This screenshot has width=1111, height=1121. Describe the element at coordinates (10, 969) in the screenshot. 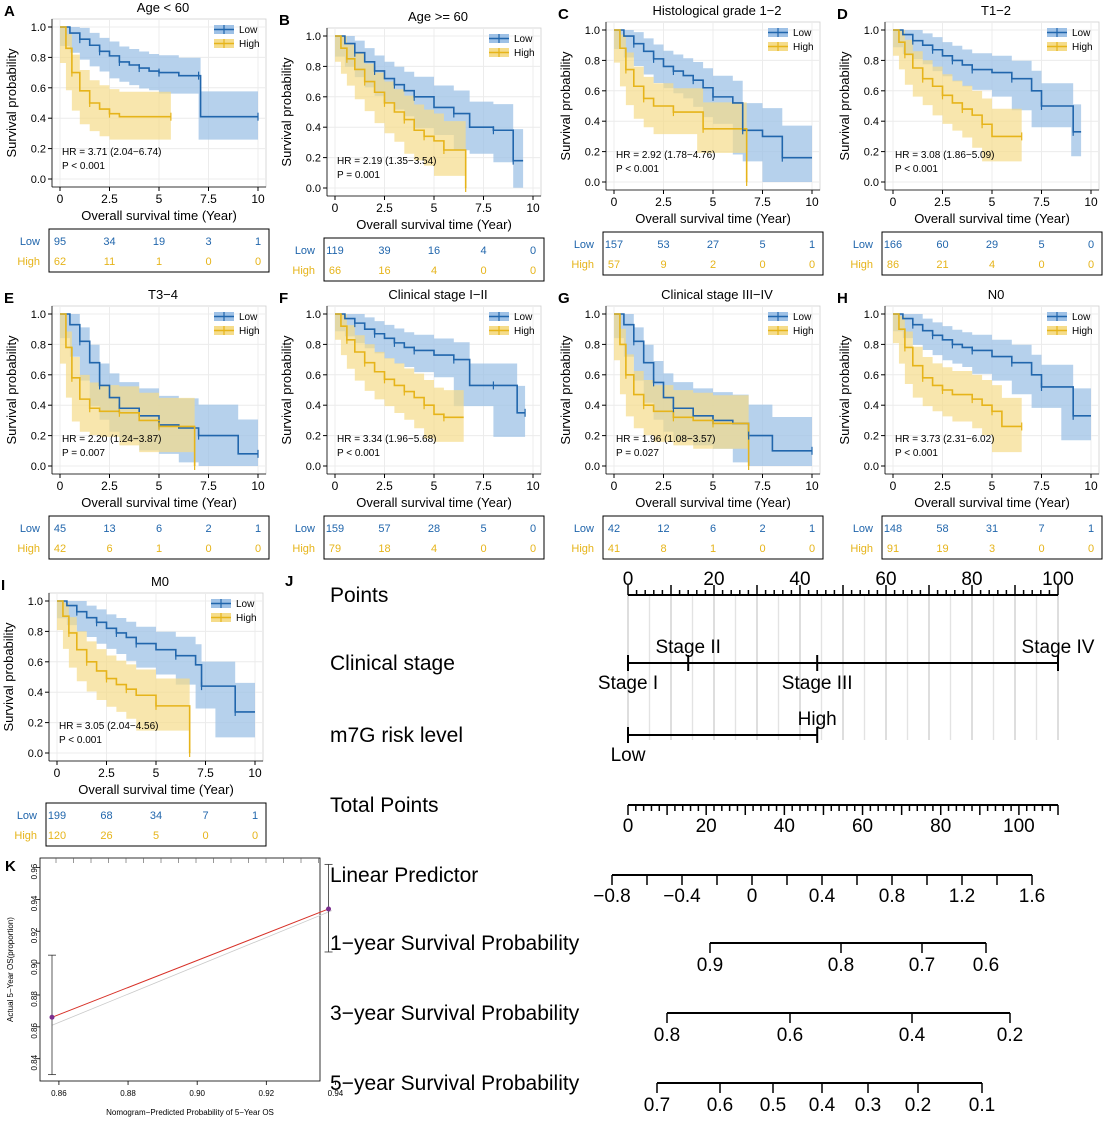

I see `y-axis-label: Actual 5−Year OS(proportion)` at that location.